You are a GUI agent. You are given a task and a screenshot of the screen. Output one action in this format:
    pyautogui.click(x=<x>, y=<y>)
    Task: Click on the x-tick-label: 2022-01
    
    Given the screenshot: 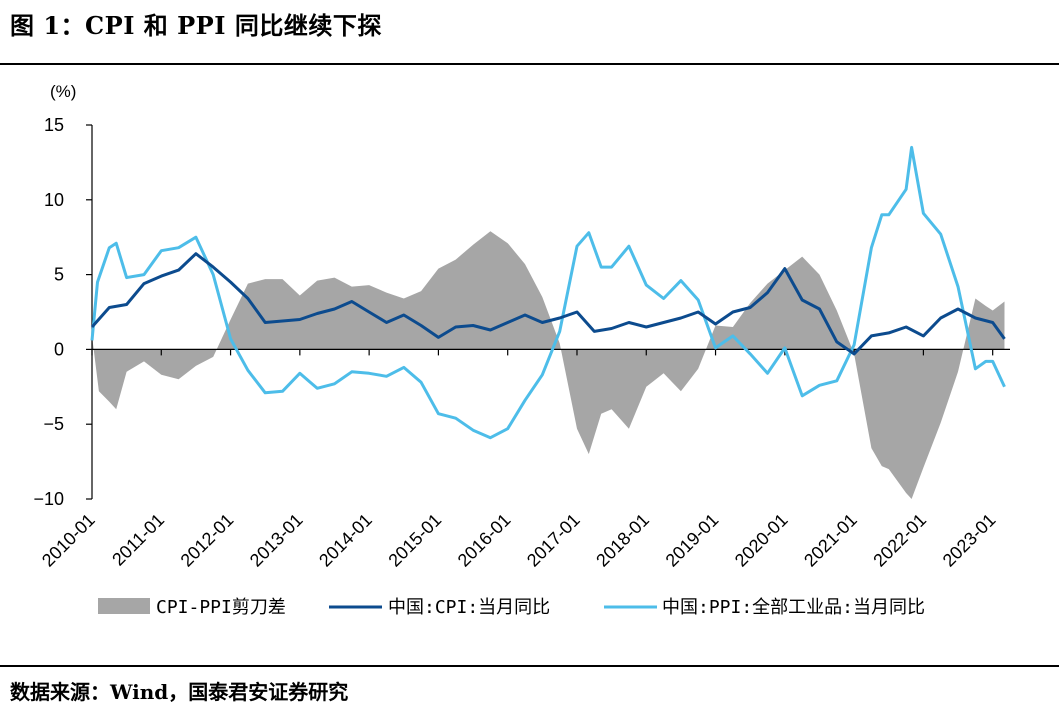 What is the action you would take?
    pyautogui.click(x=899, y=540)
    